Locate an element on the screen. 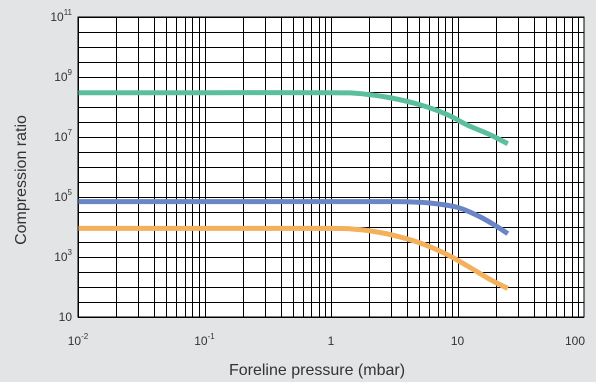 The image size is (596, 382). x-tick-label: 1 is located at coordinates (331, 341).